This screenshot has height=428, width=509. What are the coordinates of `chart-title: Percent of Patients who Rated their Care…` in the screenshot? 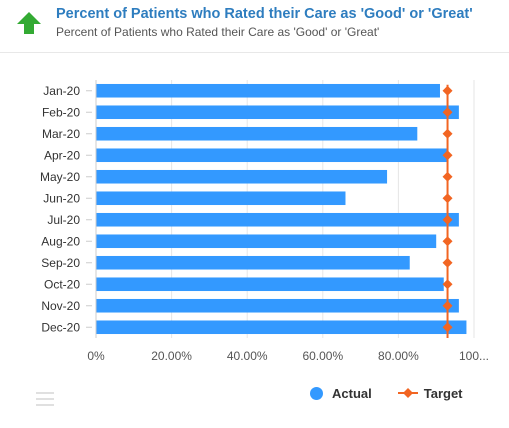 It's located at (264, 14).